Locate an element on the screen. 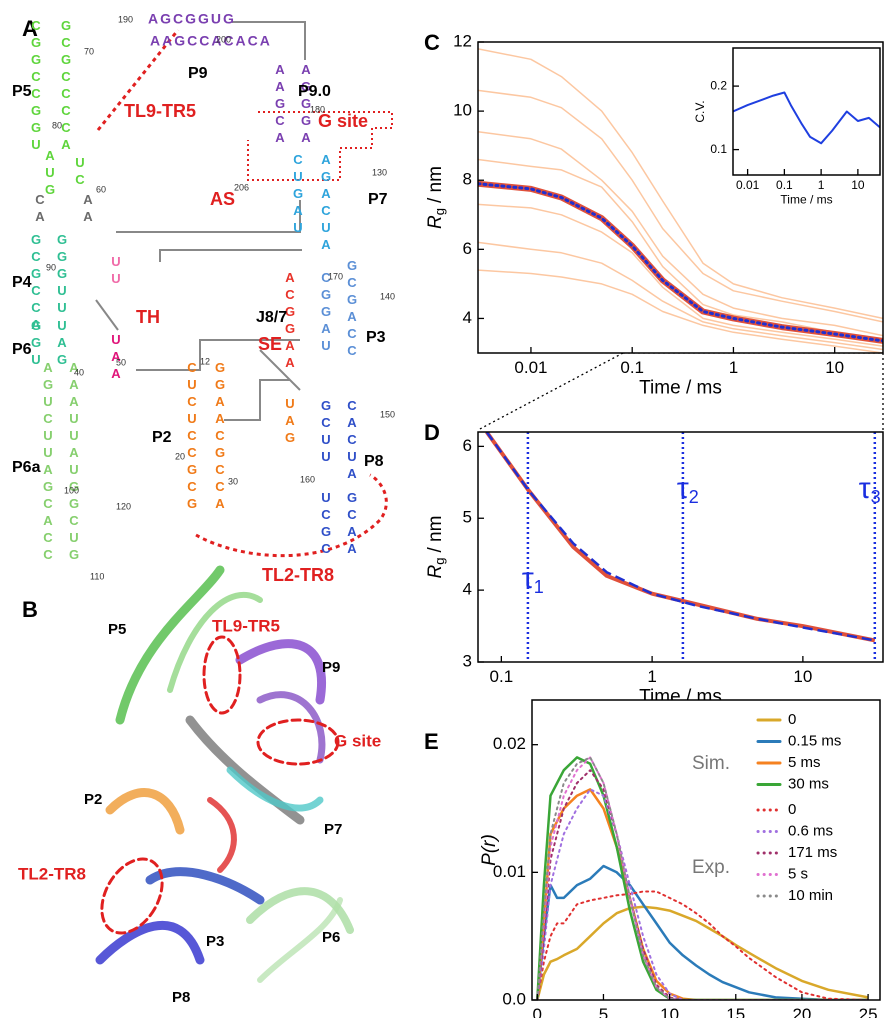 The width and height of the screenshot is (885, 1018). legend-group: Exp. is located at coordinates (711, 867).